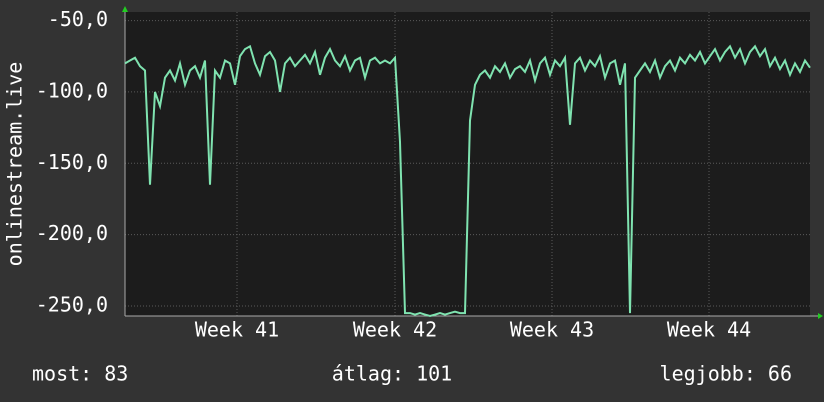 The height and width of the screenshot is (402, 824). Describe the element at coordinates (820, 316) in the screenshot. I see `x-arrow` at that location.